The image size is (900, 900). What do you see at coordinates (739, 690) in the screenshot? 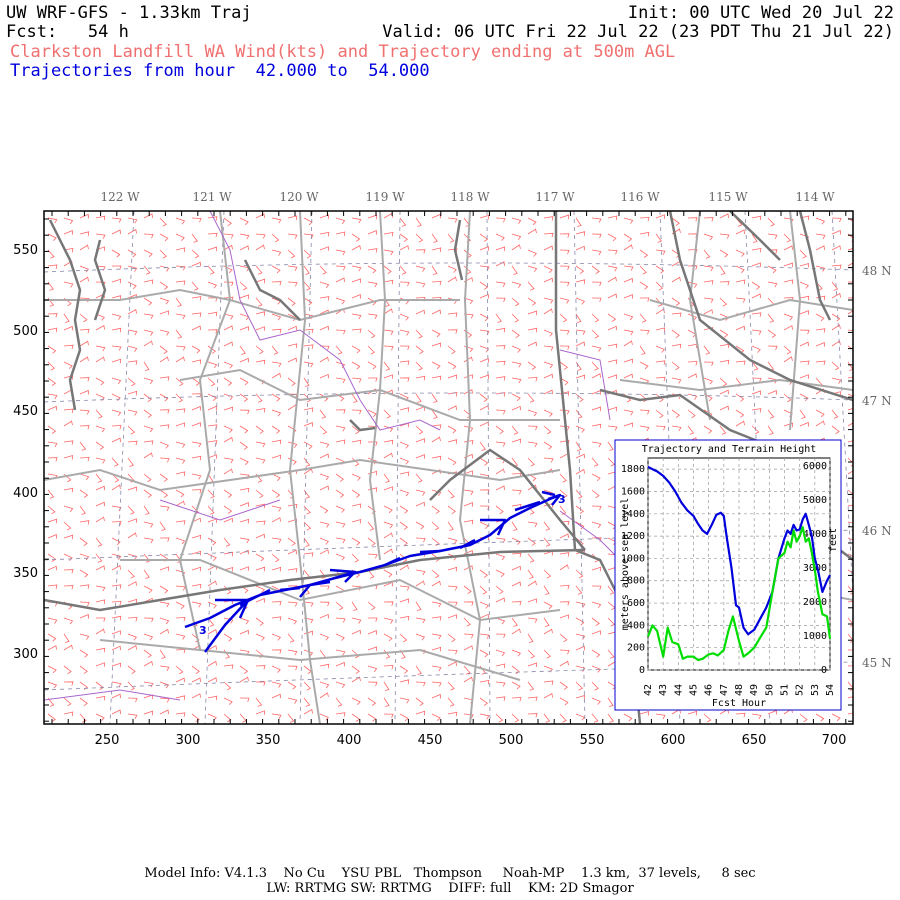
I see `inset-x-tick-label: 48` at bounding box center [739, 690].